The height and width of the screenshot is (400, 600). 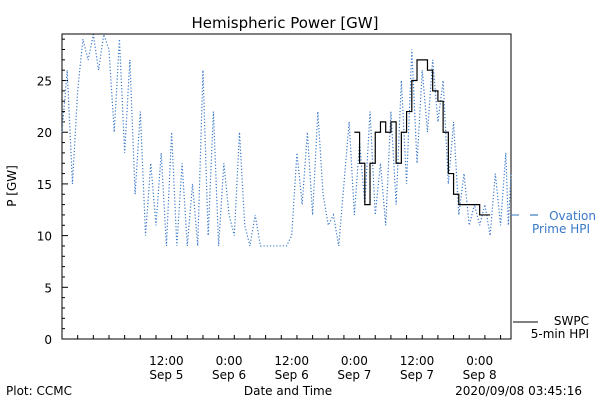 I want to click on y-tick-label: 0, so click(x=48, y=340).